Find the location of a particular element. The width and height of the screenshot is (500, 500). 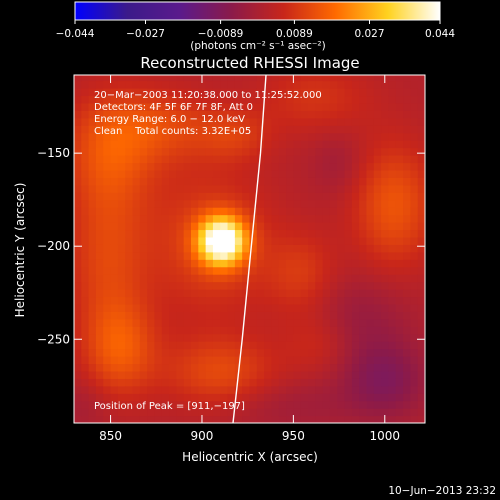

x-axis-label: Heliocentric X (arcsec) is located at coordinates (250, 457).